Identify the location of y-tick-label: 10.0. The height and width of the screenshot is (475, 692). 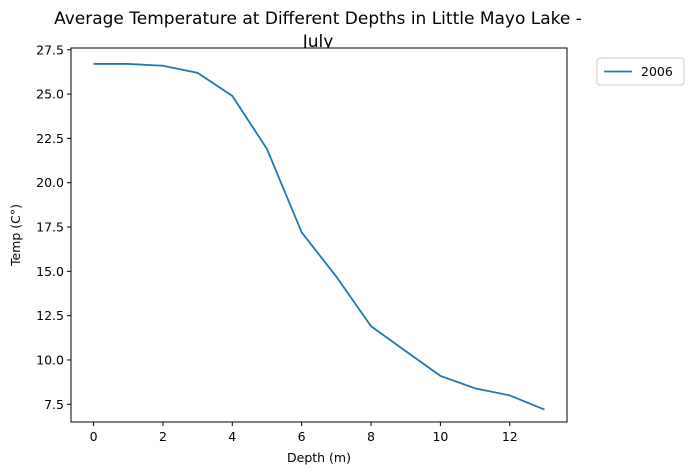
(50, 359).